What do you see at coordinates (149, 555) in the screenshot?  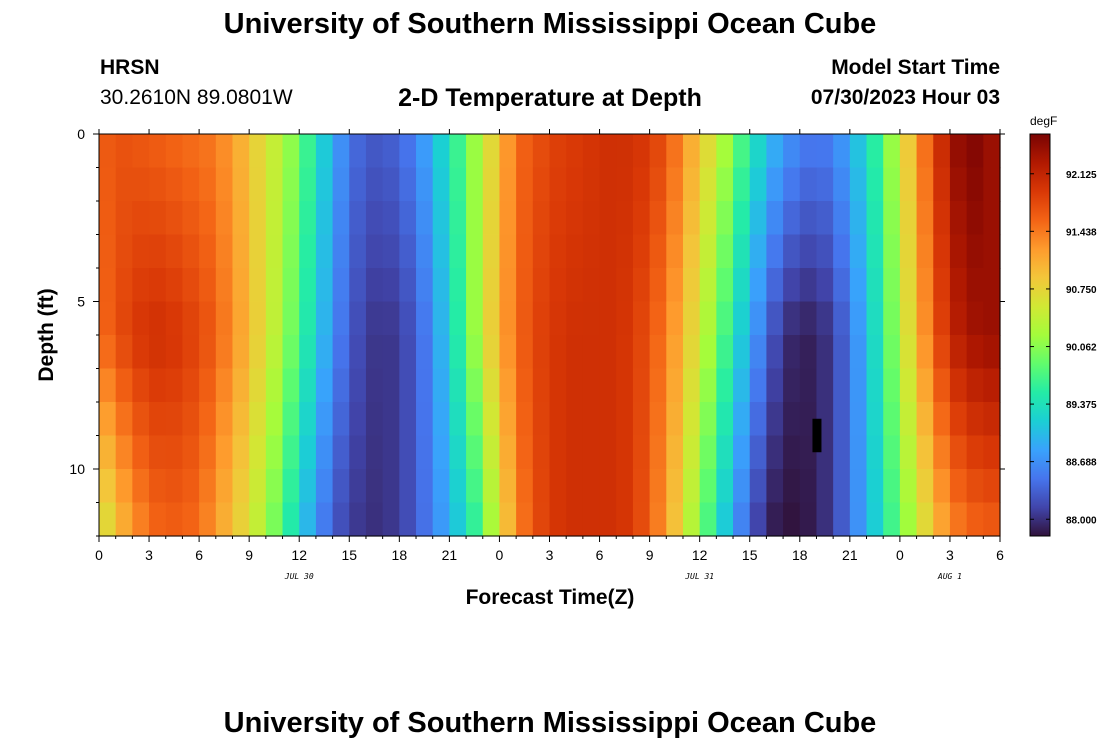 I see `x-tick-label: 3` at bounding box center [149, 555].